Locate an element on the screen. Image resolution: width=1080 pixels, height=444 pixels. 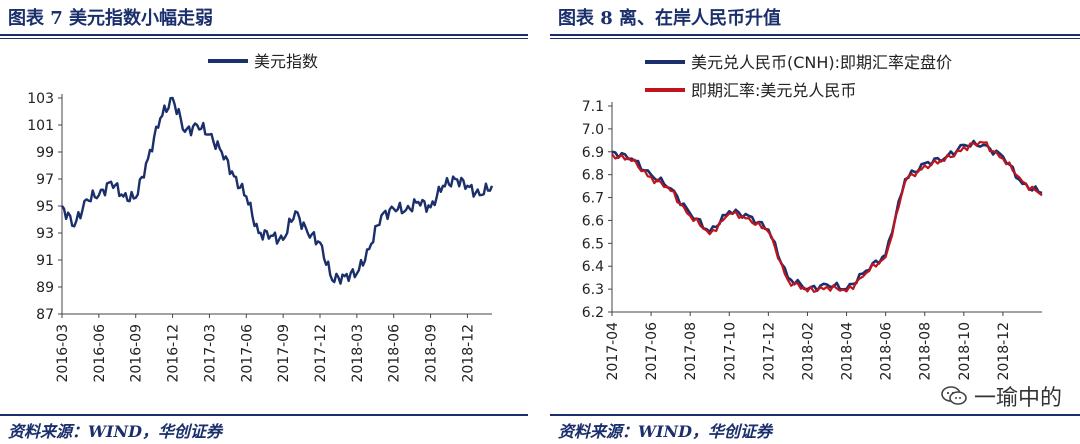
y-tick-label: 97 is located at coordinates (45, 180).